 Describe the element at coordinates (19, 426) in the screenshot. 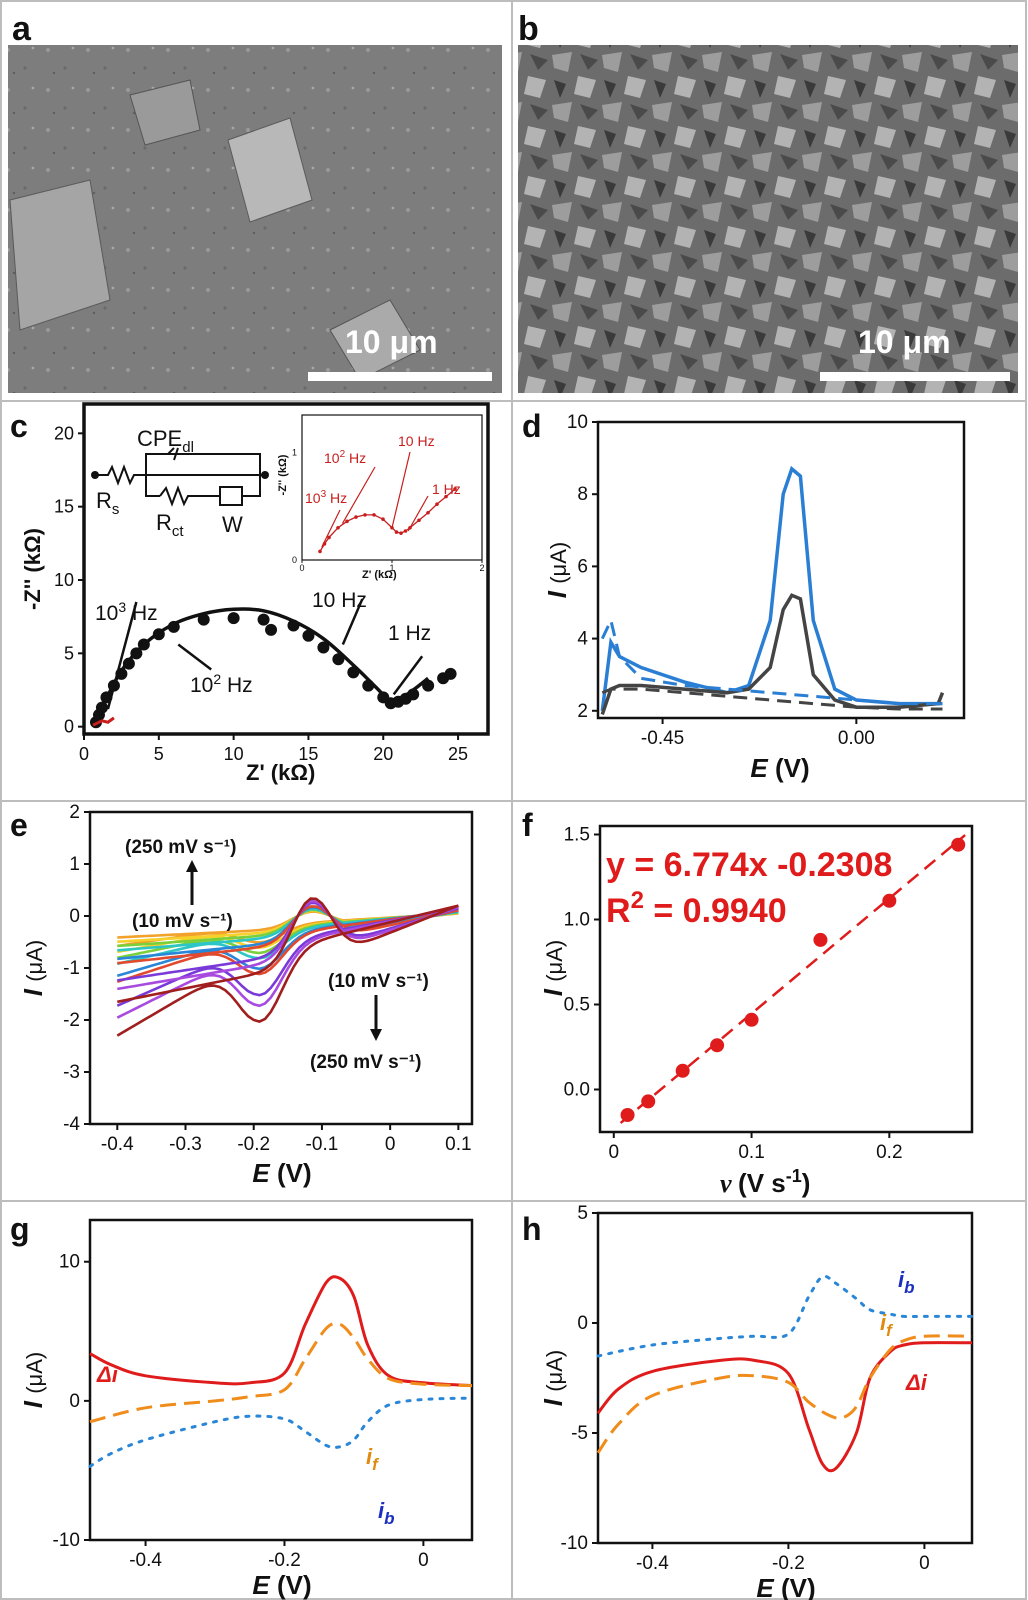

I see `panel-letter-c: c` at that location.